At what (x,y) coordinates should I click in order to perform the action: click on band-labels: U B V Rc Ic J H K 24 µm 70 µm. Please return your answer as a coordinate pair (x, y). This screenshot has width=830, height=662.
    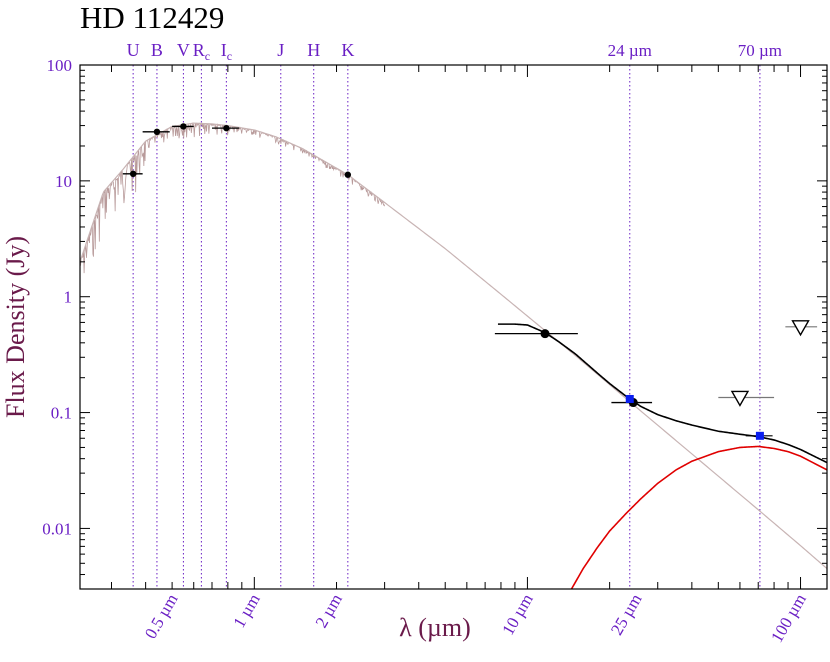
    Looking at the image, I should click on (454, 51).